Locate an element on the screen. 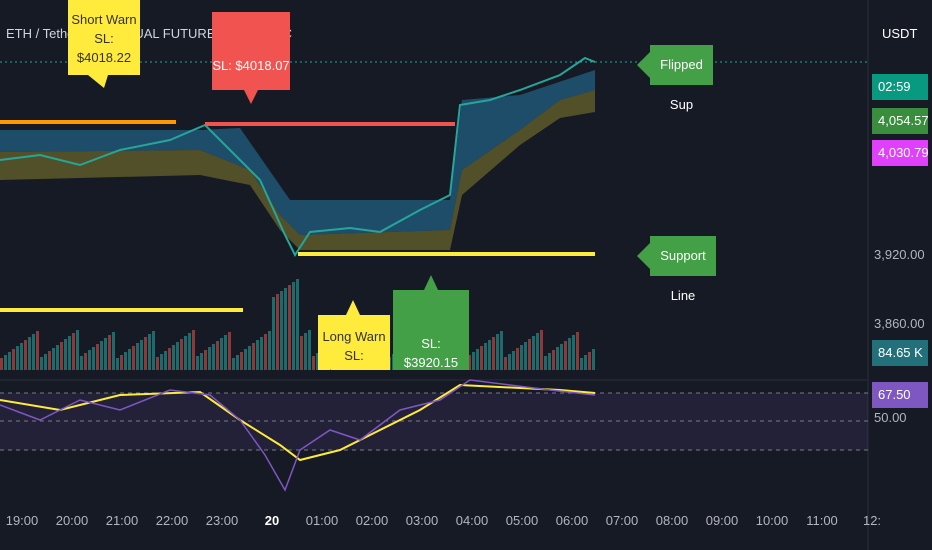  time-tick: 05:00 is located at coordinates (522, 520).